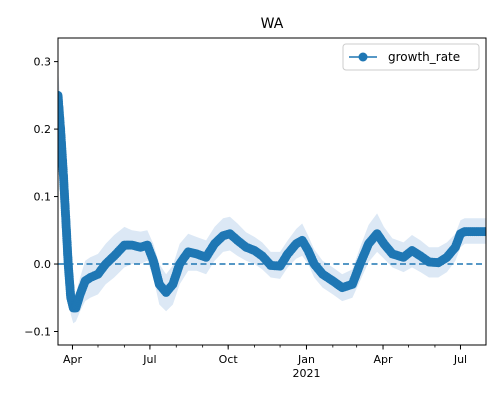 This screenshot has height=400, width=500. I want to click on y-tick-label: 0.1, so click(43, 197).